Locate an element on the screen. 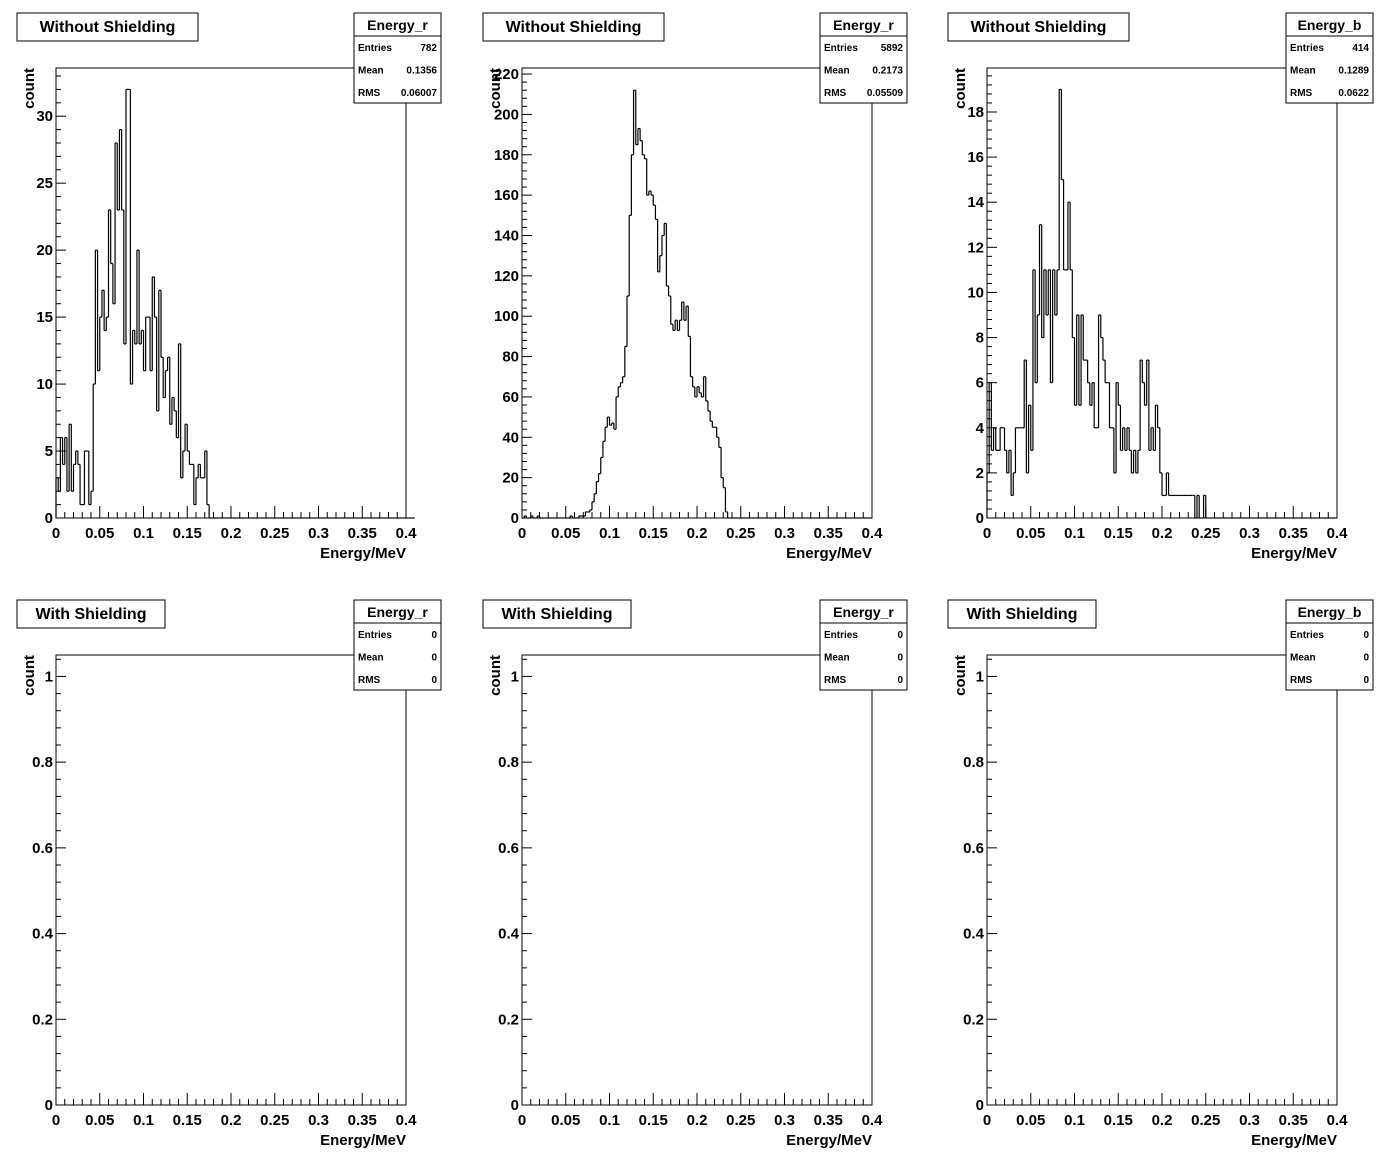 Image resolution: width=1396 pixels, height=1174 pixels. chart-6-stats-mean-label: Mean is located at coordinates (1303, 658).